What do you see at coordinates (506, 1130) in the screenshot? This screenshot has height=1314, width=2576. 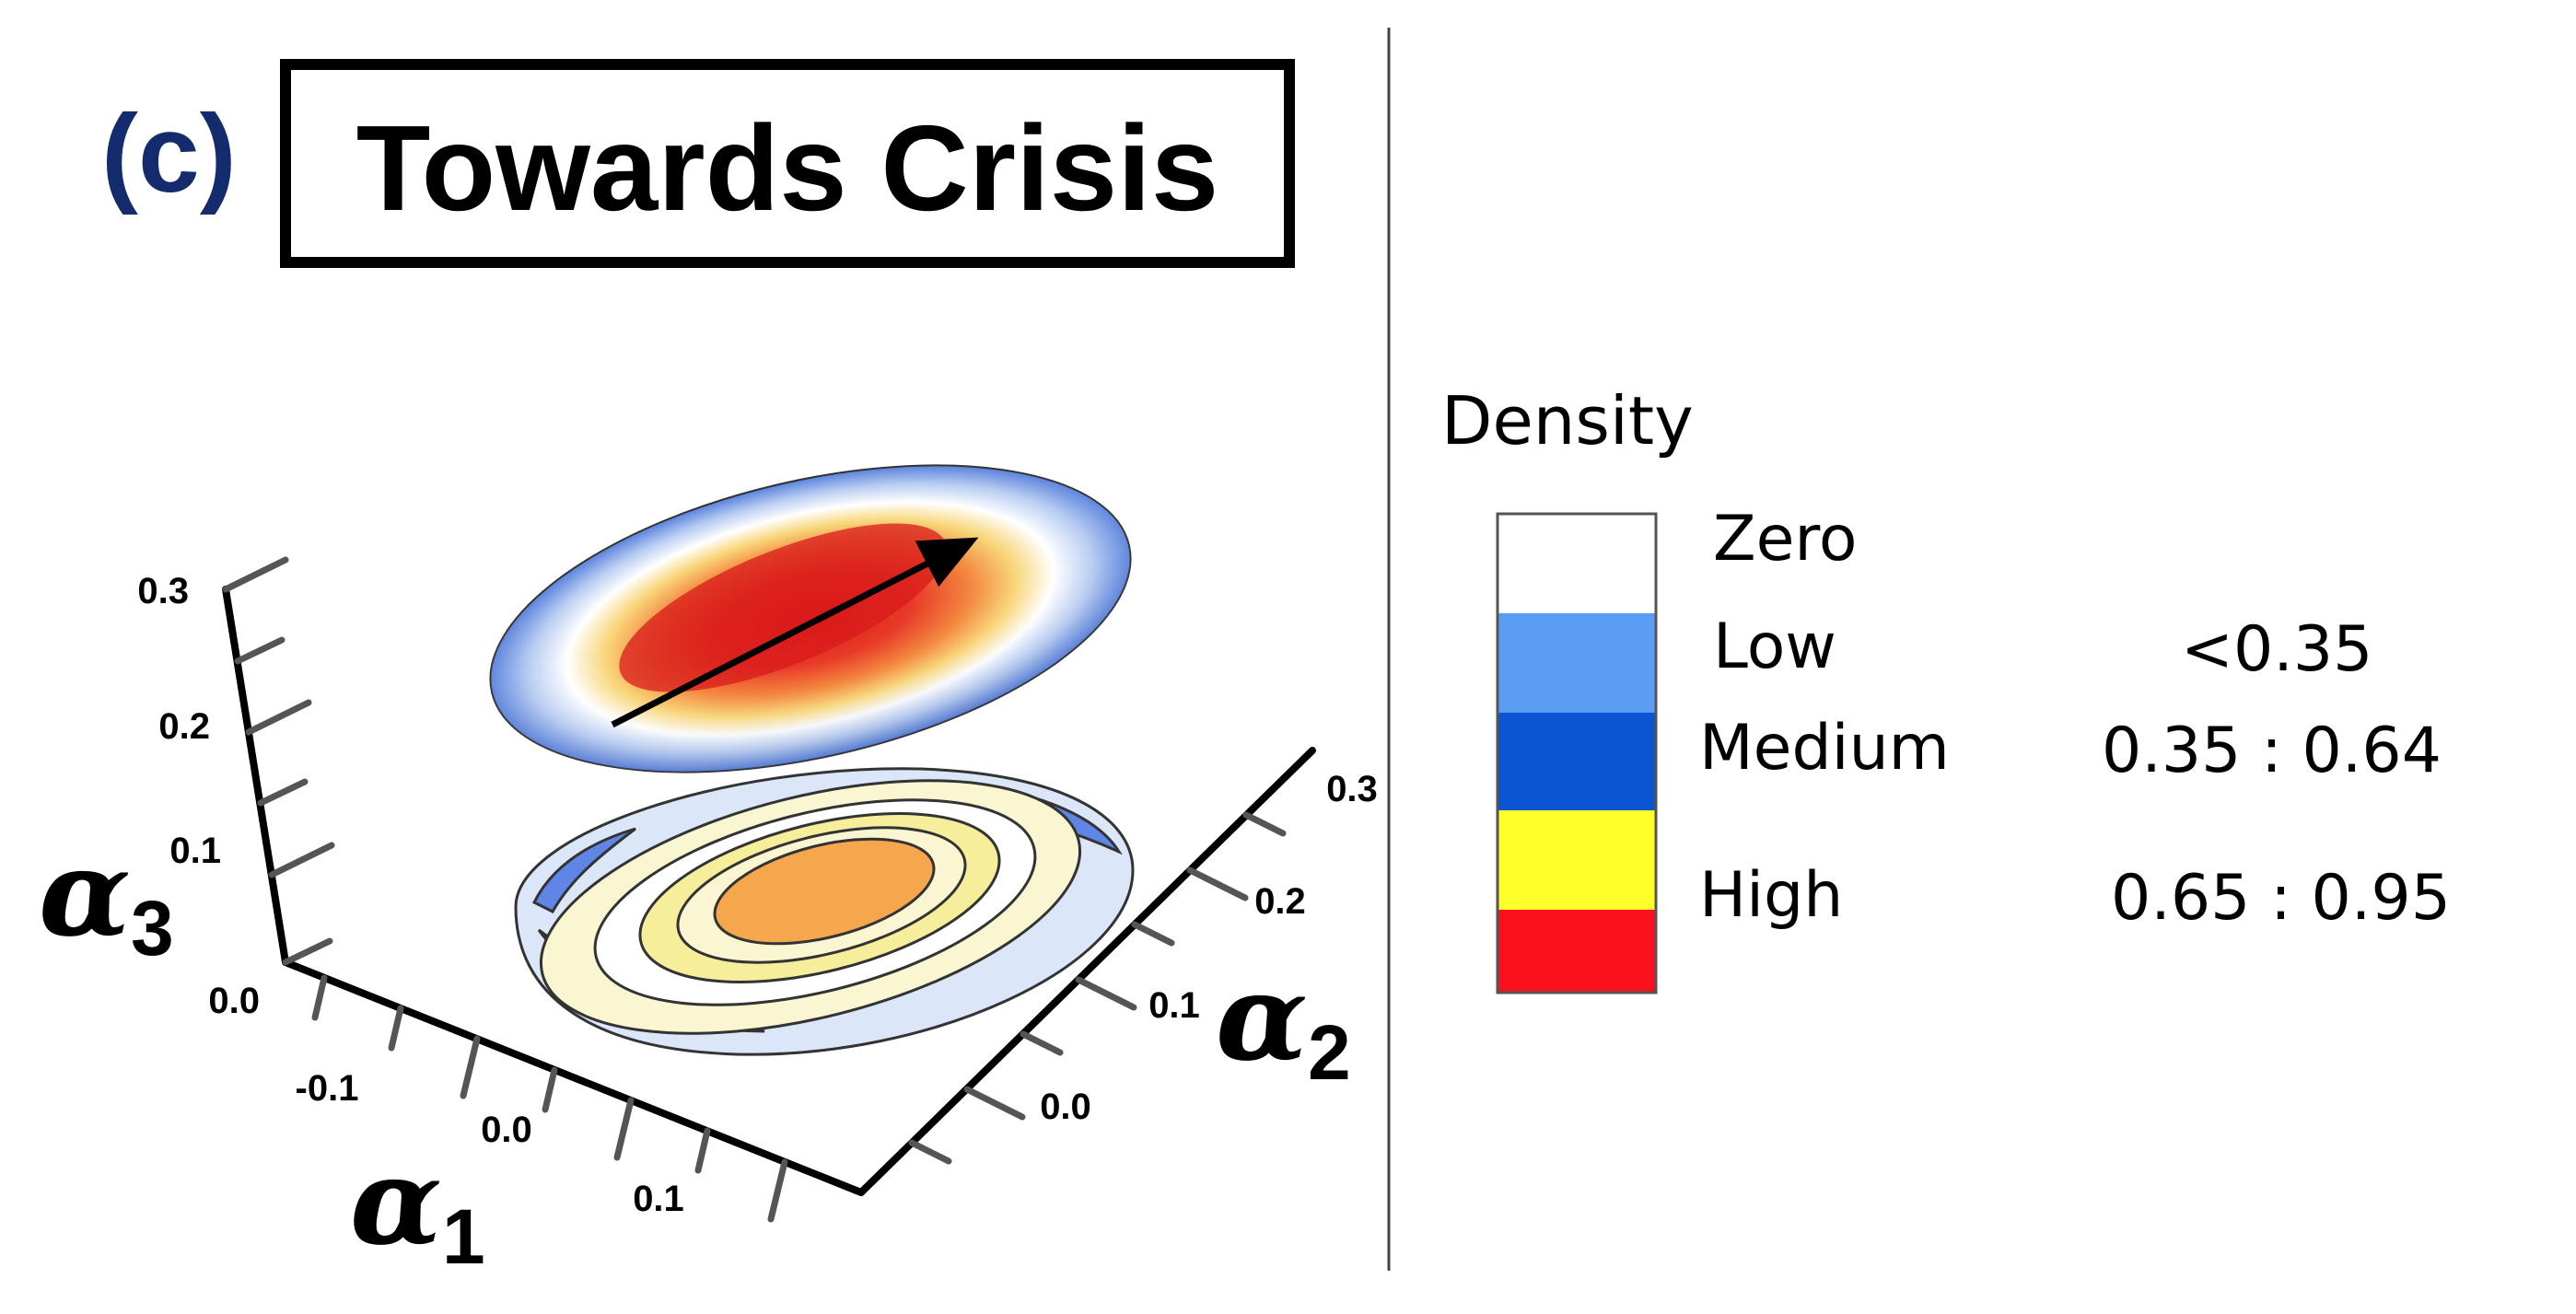 I see `a1-tick-label: 0.0` at bounding box center [506, 1130].